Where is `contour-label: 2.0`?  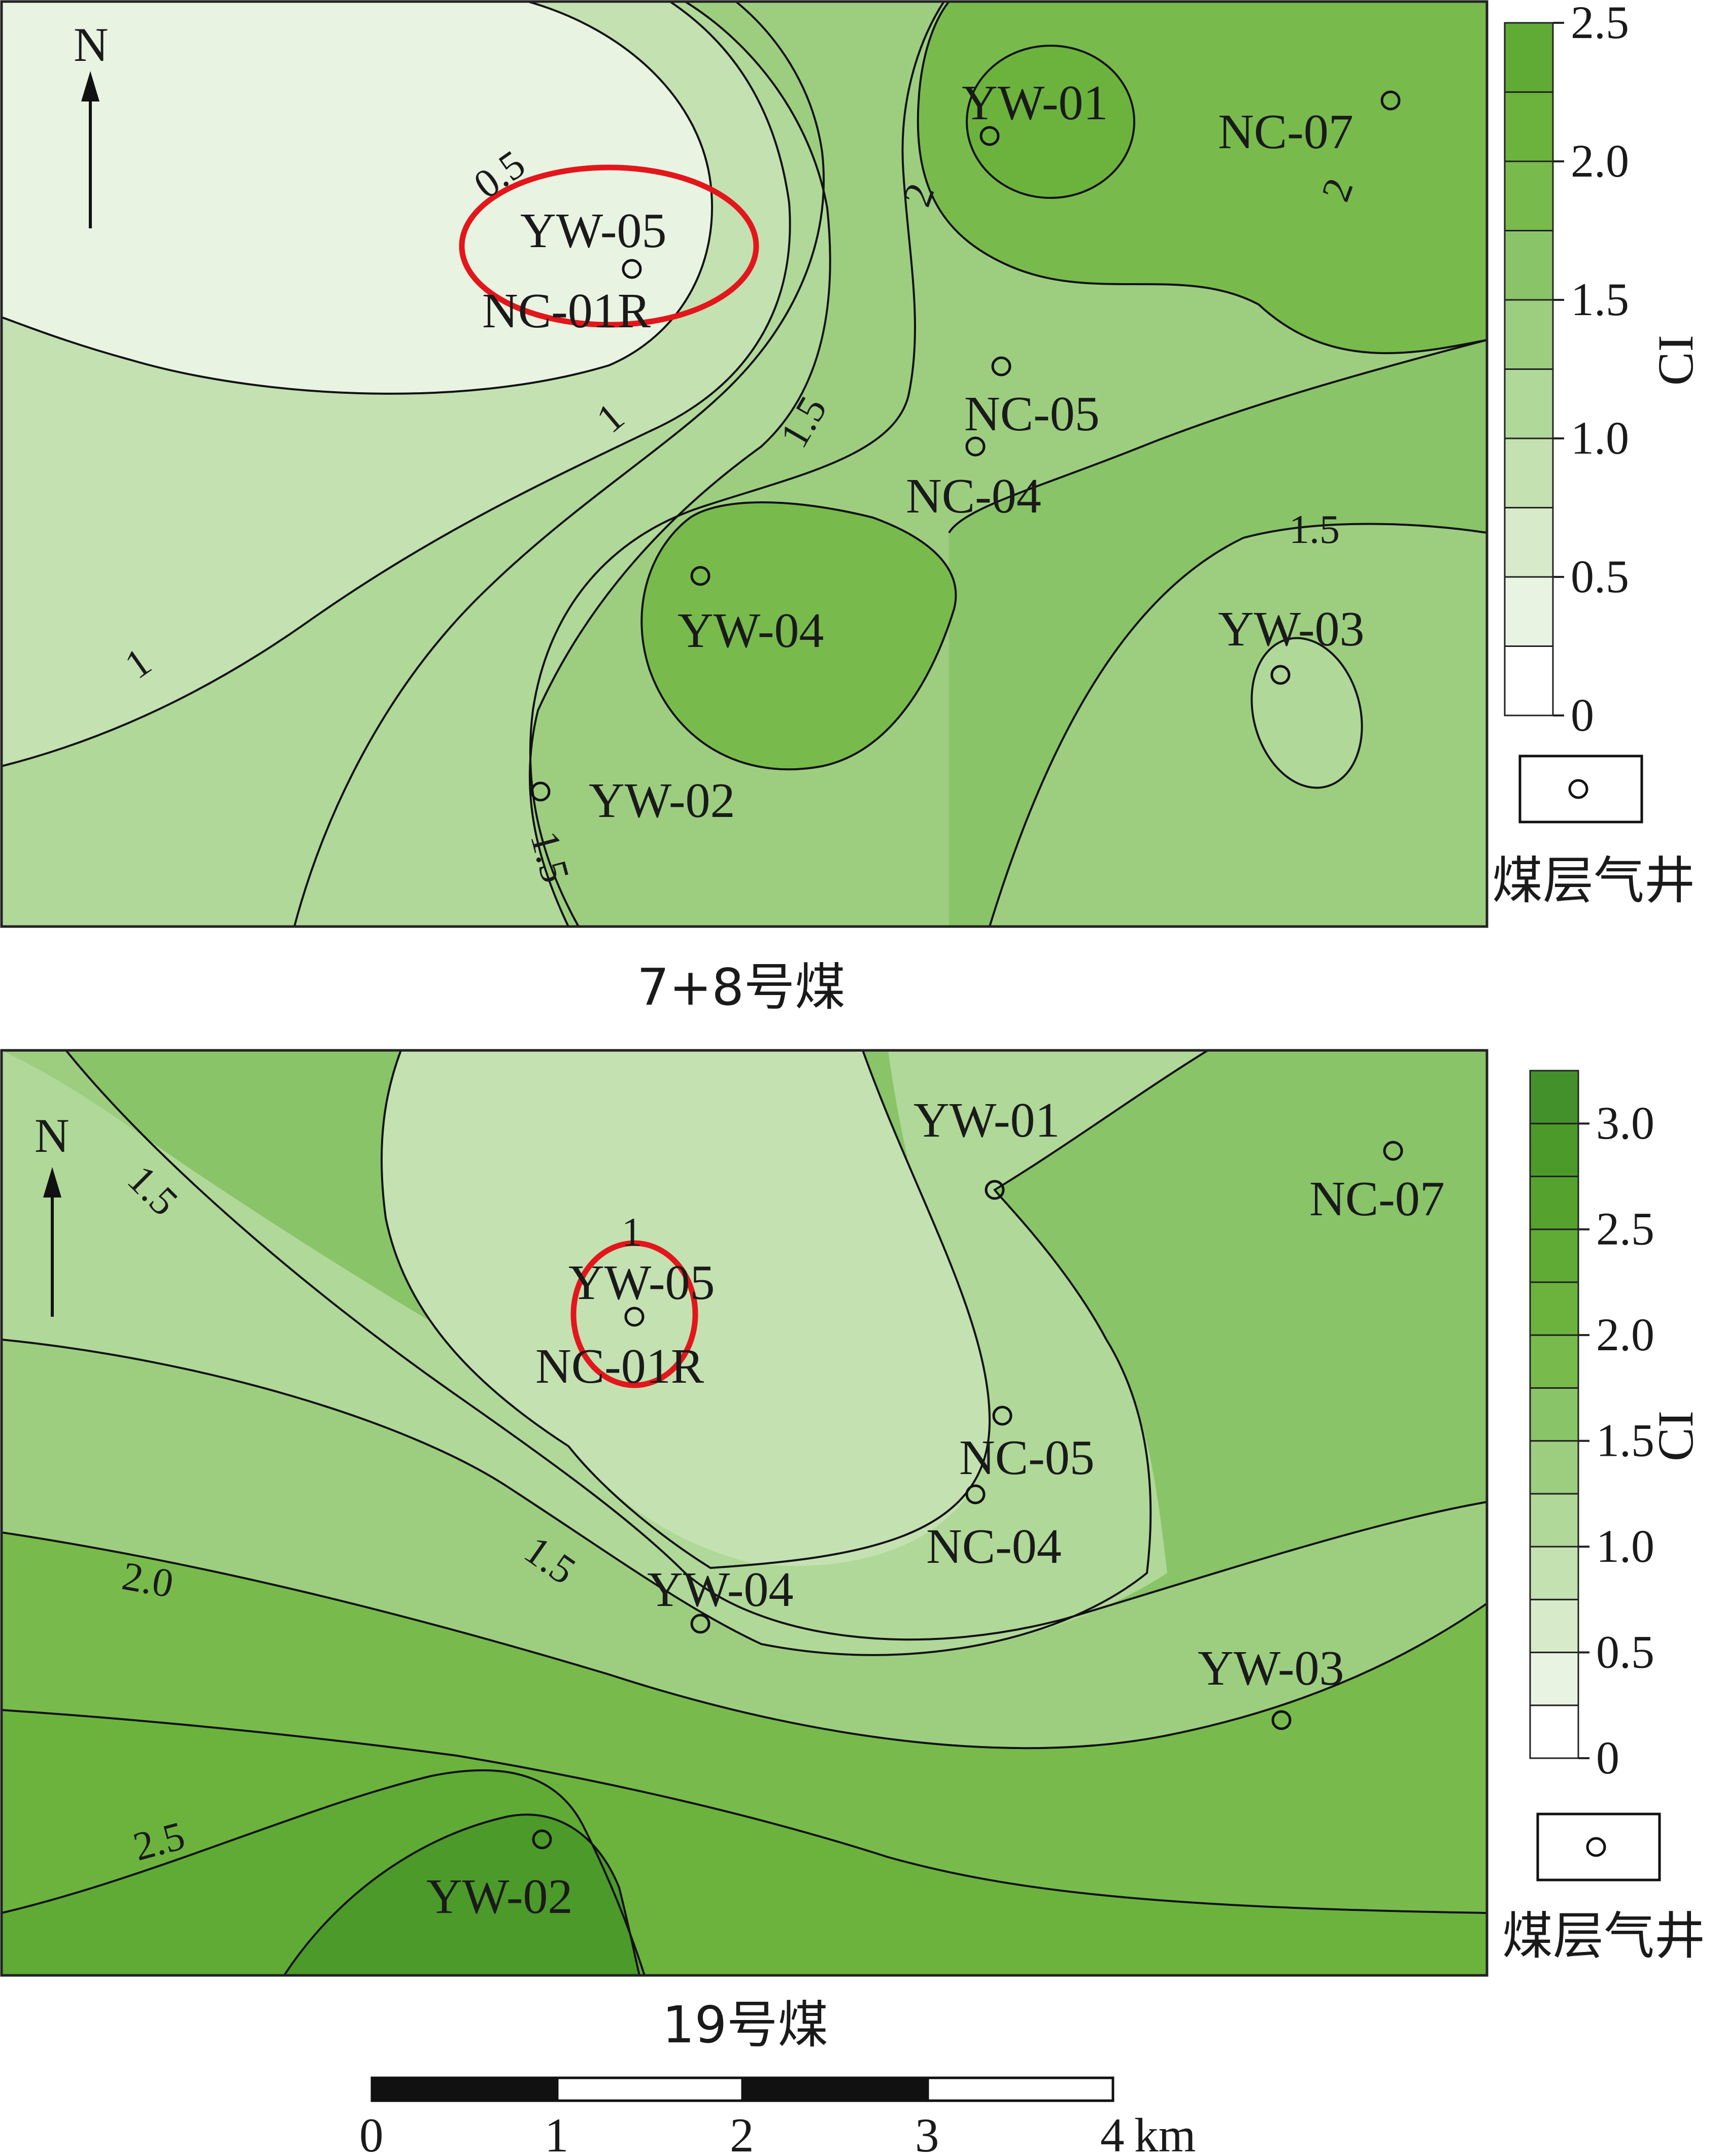 contour-label: 2.0 is located at coordinates (148, 1580).